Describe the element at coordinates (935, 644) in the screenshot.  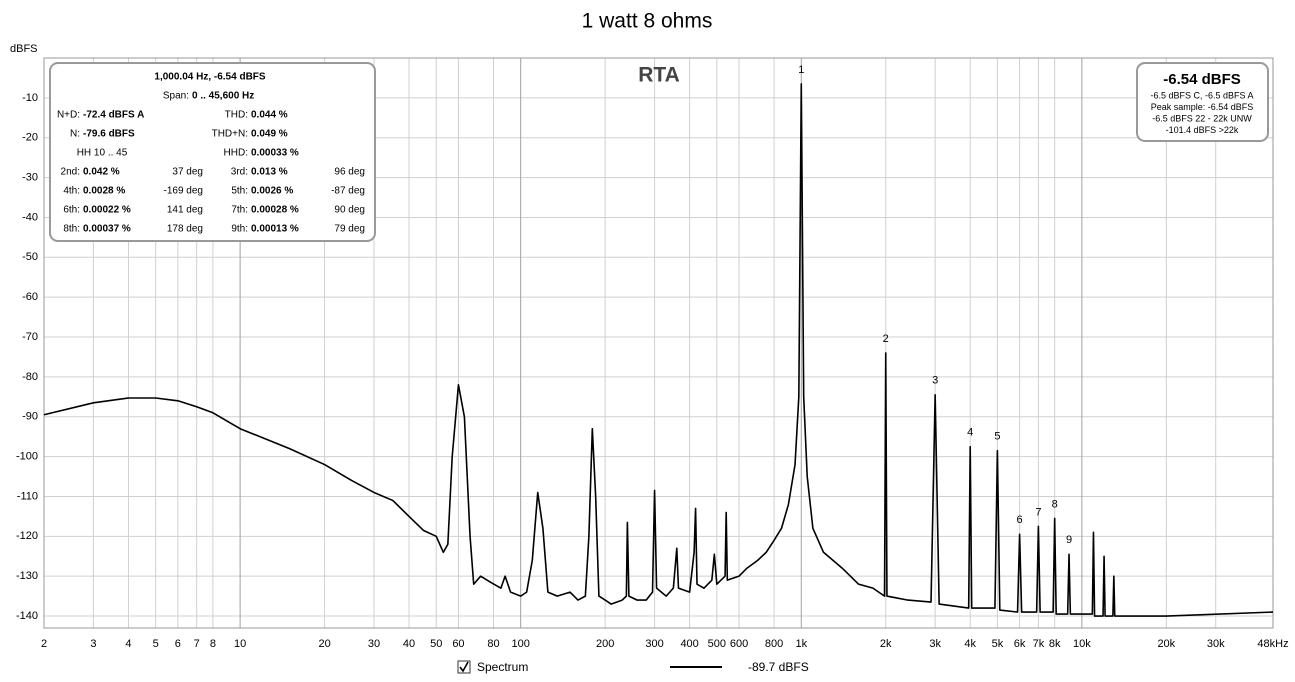
I see `x-tick-label: 3k` at that location.